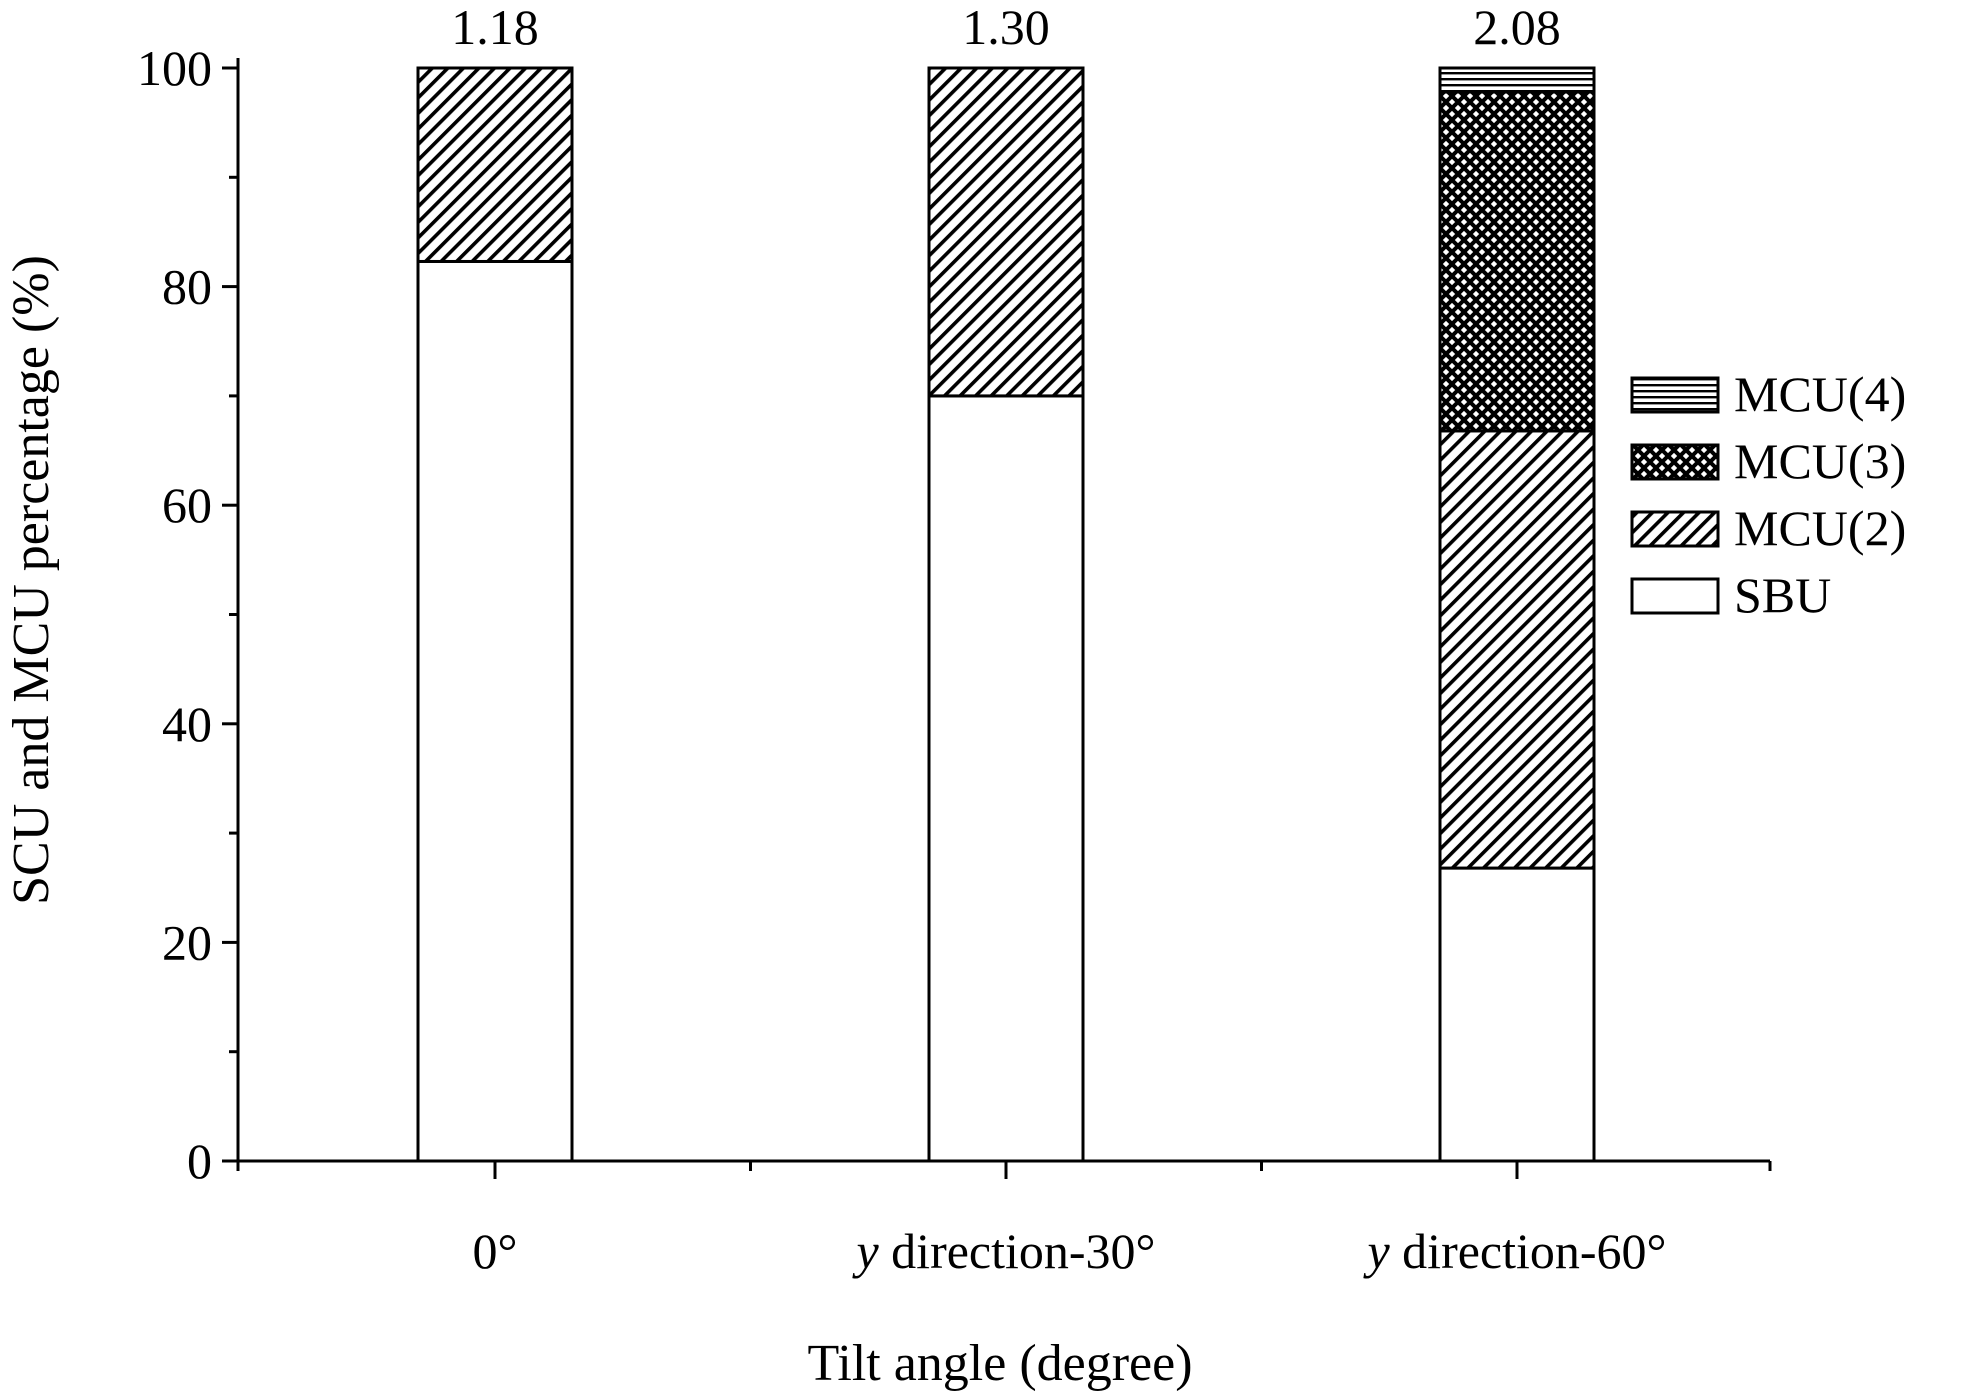 Image resolution: width=1970 pixels, height=1396 pixels. Describe the element at coordinates (187, 287) in the screenshot. I see `y-tick-label: 80` at that location.